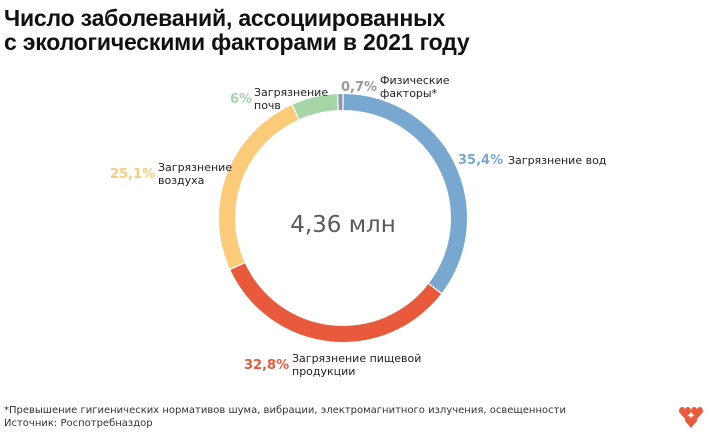 Image resolution: width=710 pixels, height=435 pixels. Describe the element at coordinates (181, 180) in the screenshot. I see `slice-name-air-line-2: воздуха` at that location.